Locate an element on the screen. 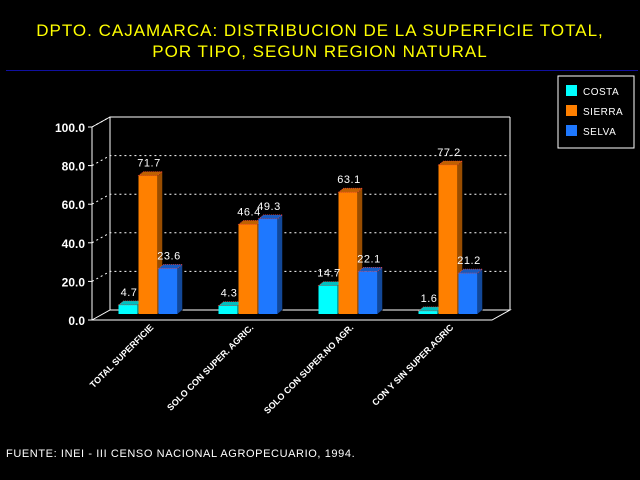 Image resolution: width=640 pixels, height=480 pixels. legend-swatch-sierra is located at coordinates (571, 110).